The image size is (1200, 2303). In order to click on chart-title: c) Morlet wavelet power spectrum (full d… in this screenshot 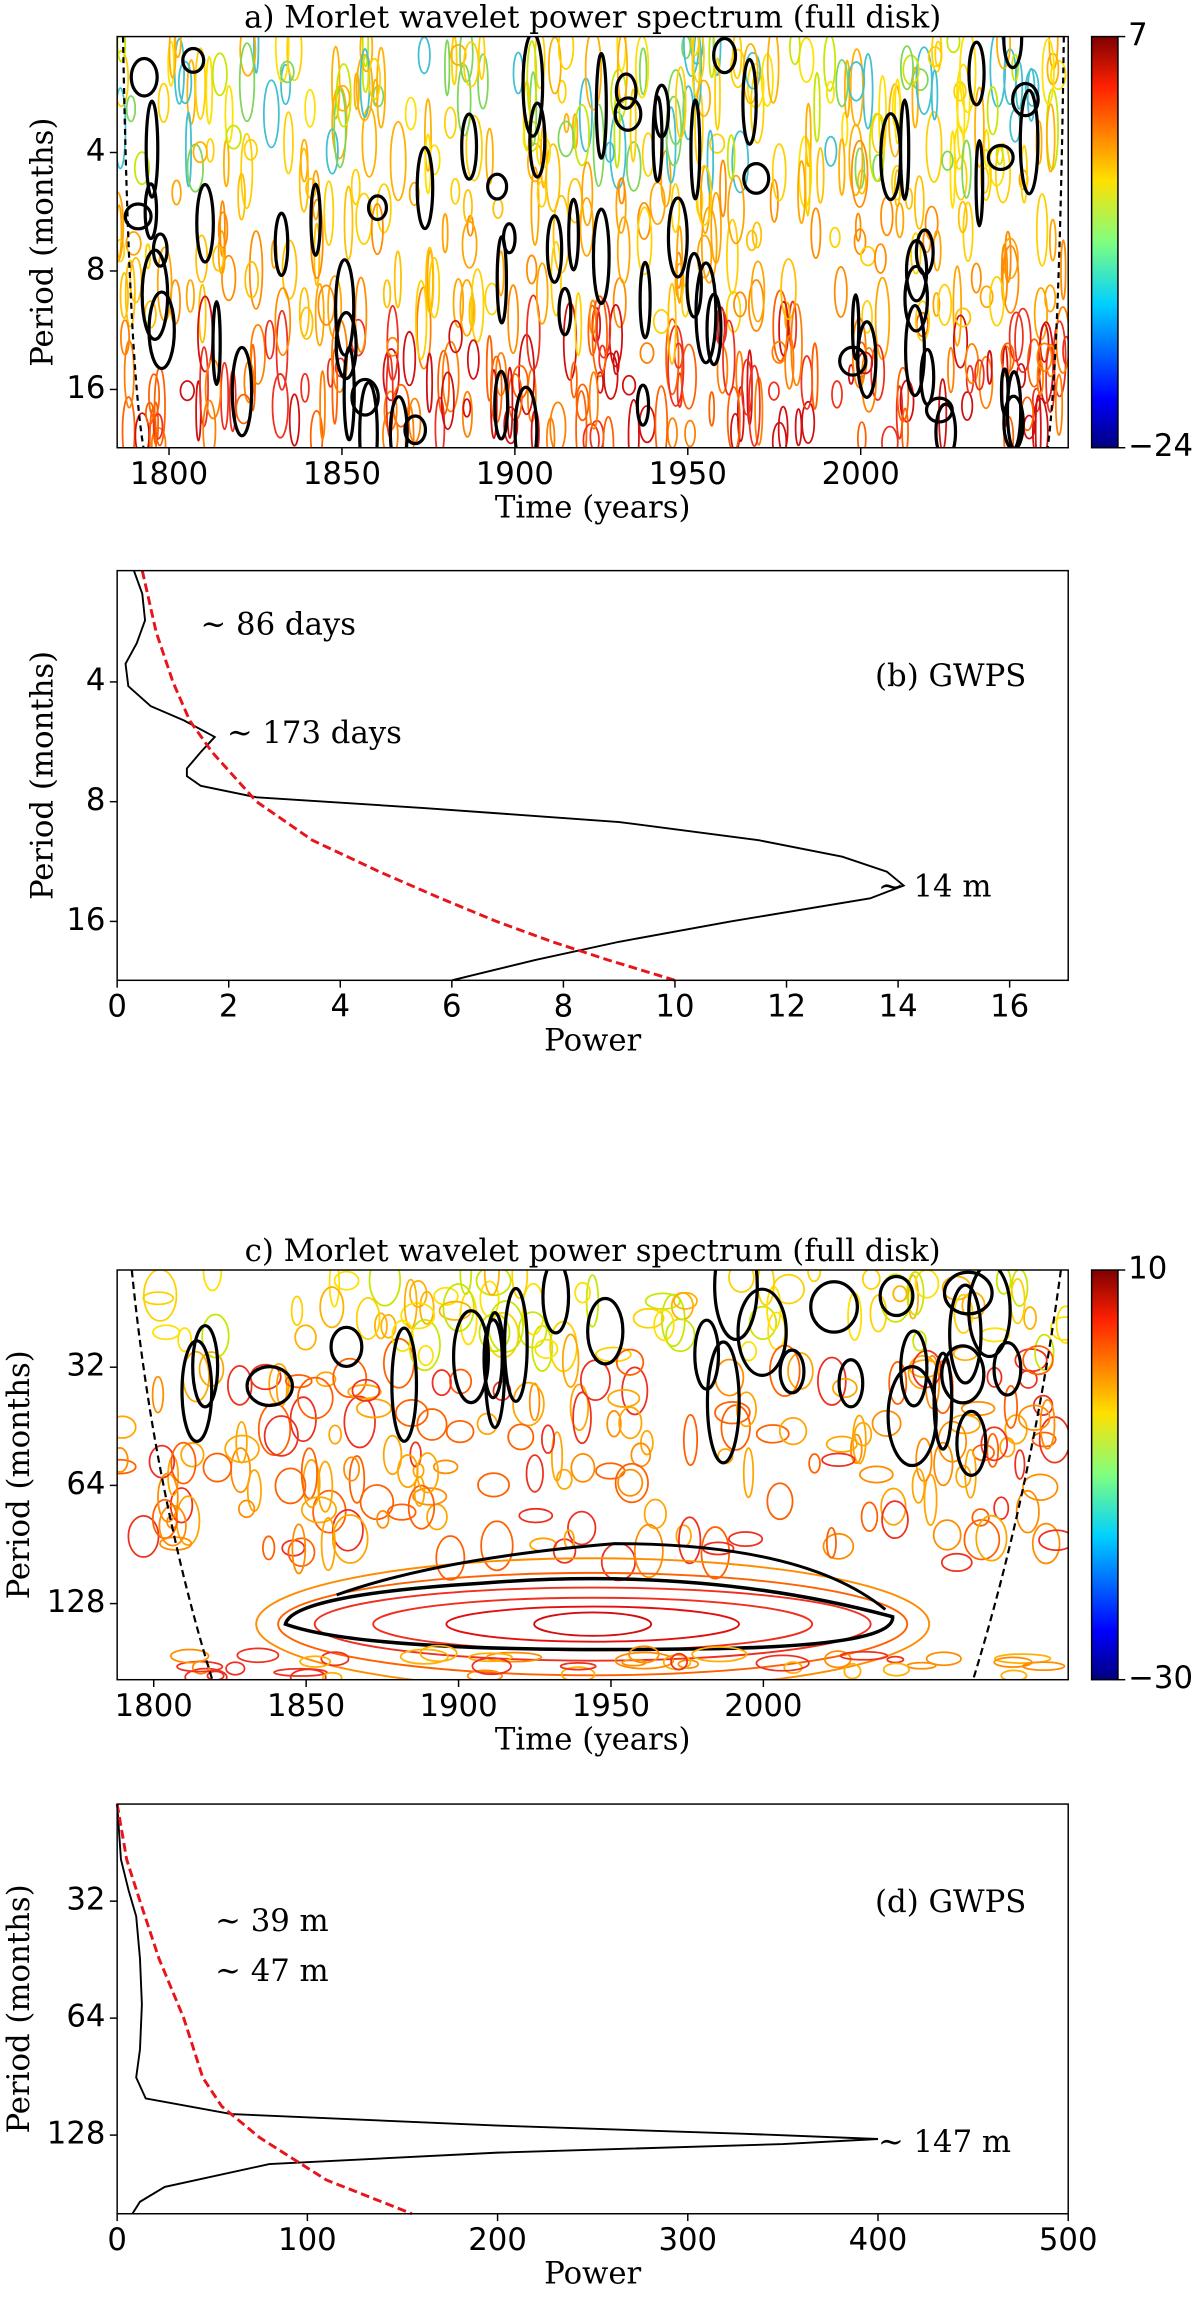, I will do `click(593, 1251)`.